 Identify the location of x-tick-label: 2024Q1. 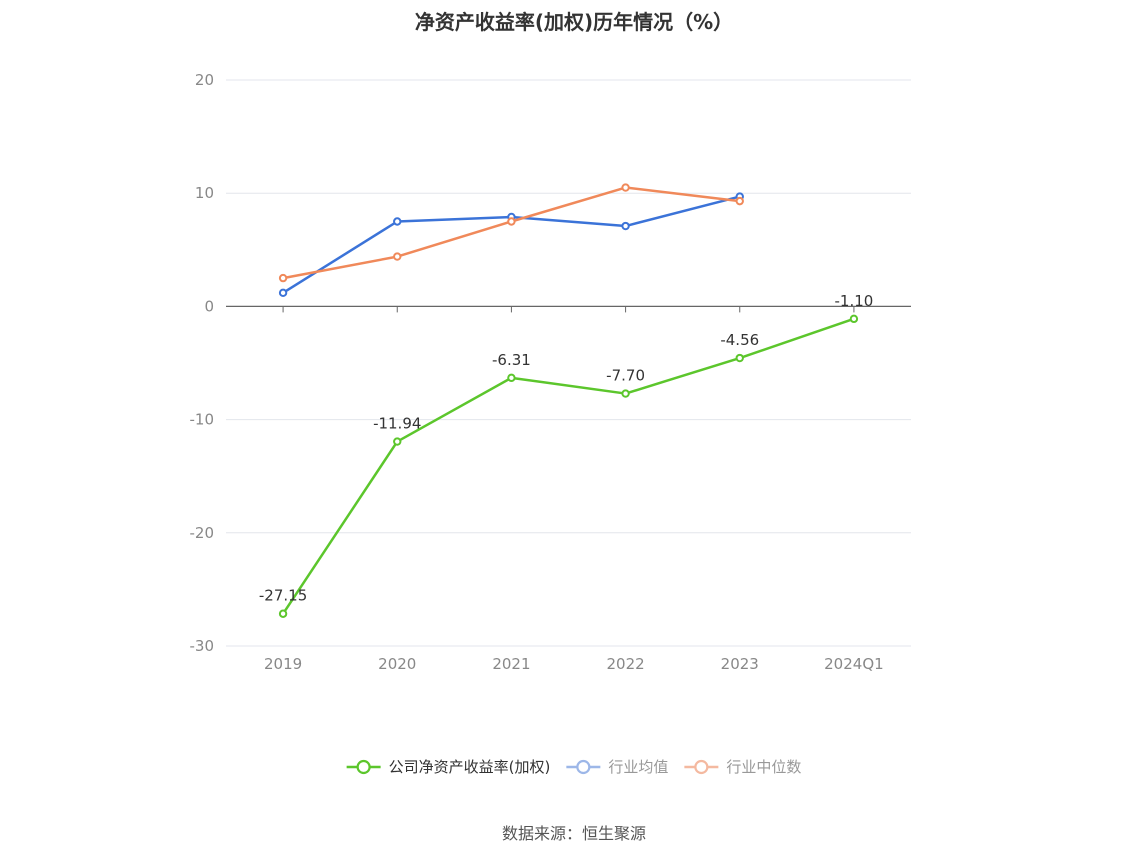
(854, 664).